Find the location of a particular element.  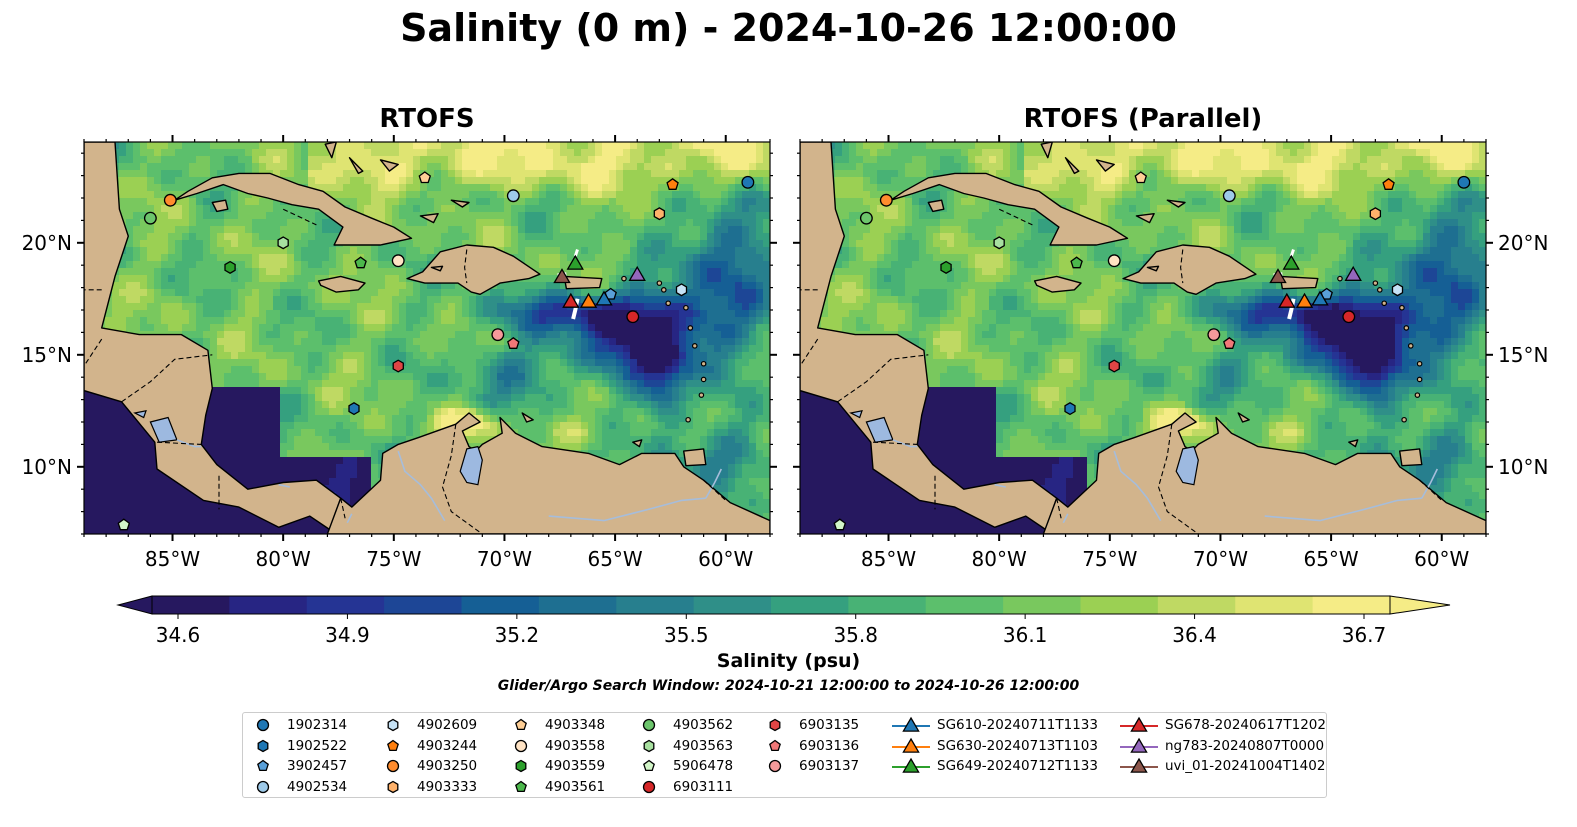

legend-label: 4903563 is located at coordinates (703, 745).